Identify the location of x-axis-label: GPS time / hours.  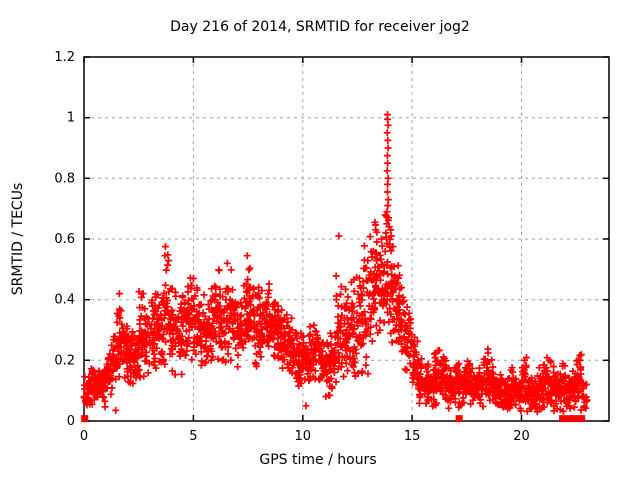
(317, 460).